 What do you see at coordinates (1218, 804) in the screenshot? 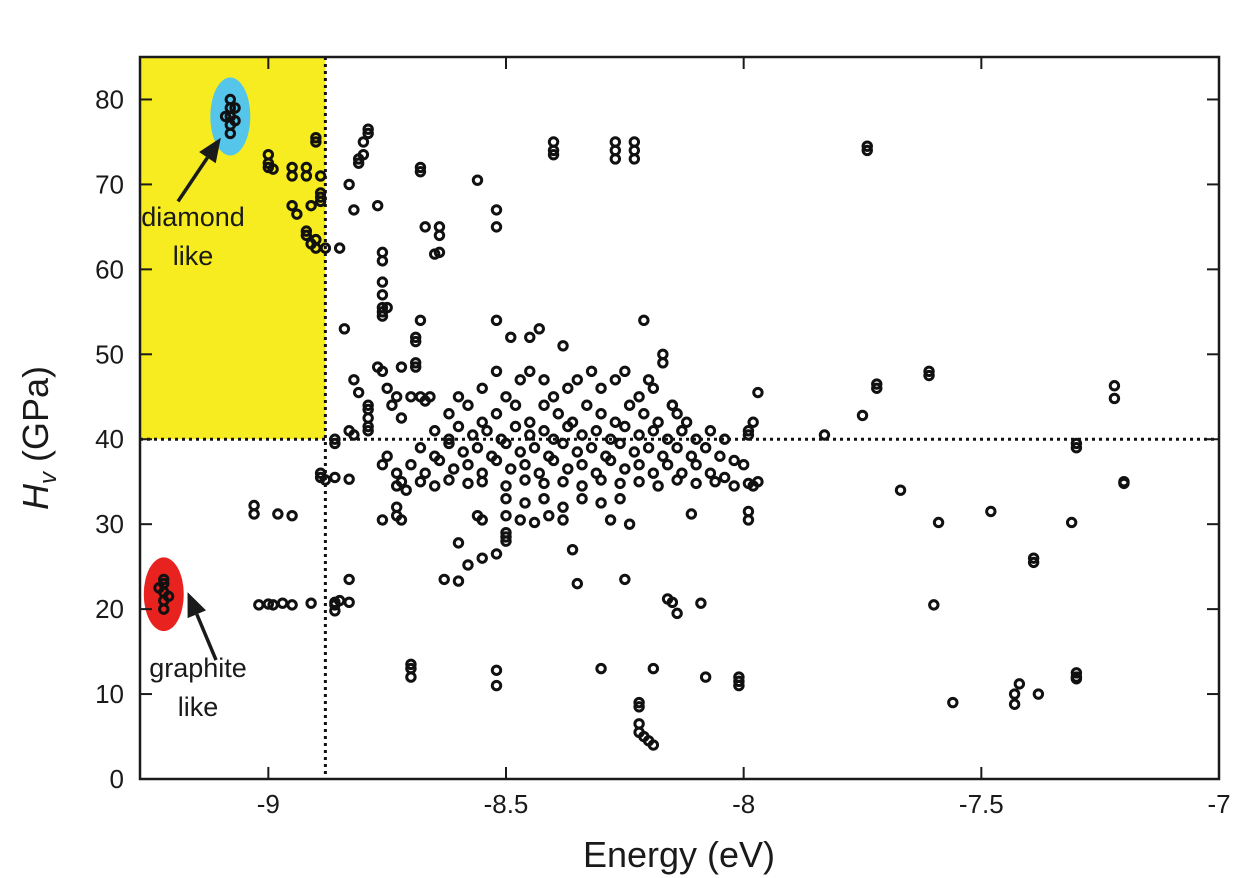
I see `x-tick-label: -7` at bounding box center [1218, 804].